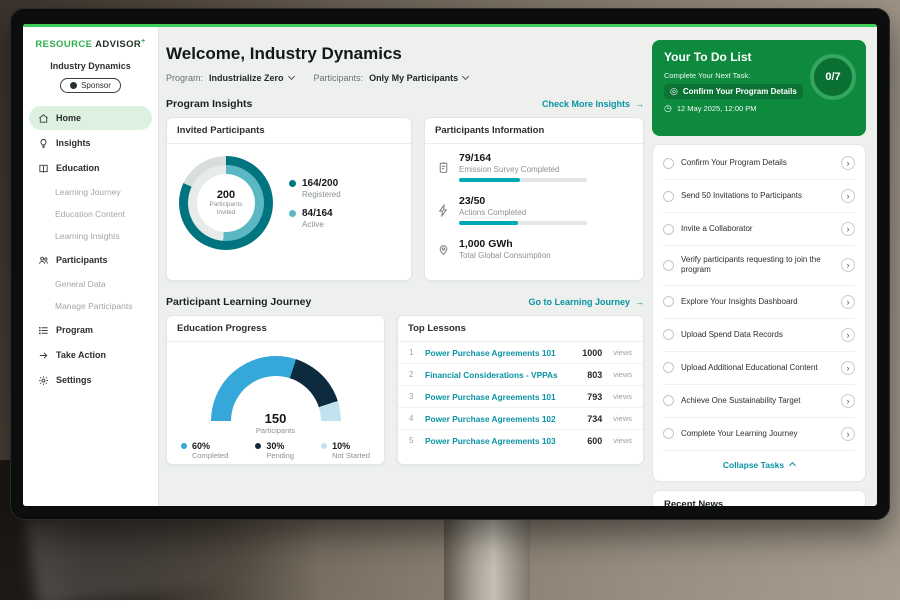 The width and height of the screenshot is (900, 609). What do you see at coordinates (523, 158) in the screenshot?
I see `info-value: 79/164` at bounding box center [523, 158].